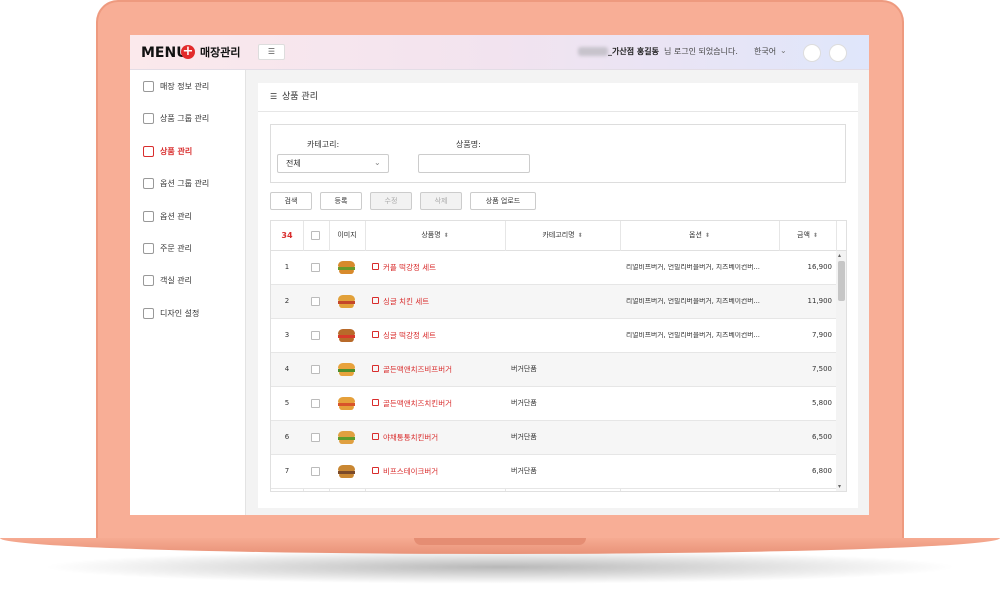 This screenshot has height=589, width=1000. Describe the element at coordinates (164, 53) in the screenshot. I see `logo: MENU` at that location.